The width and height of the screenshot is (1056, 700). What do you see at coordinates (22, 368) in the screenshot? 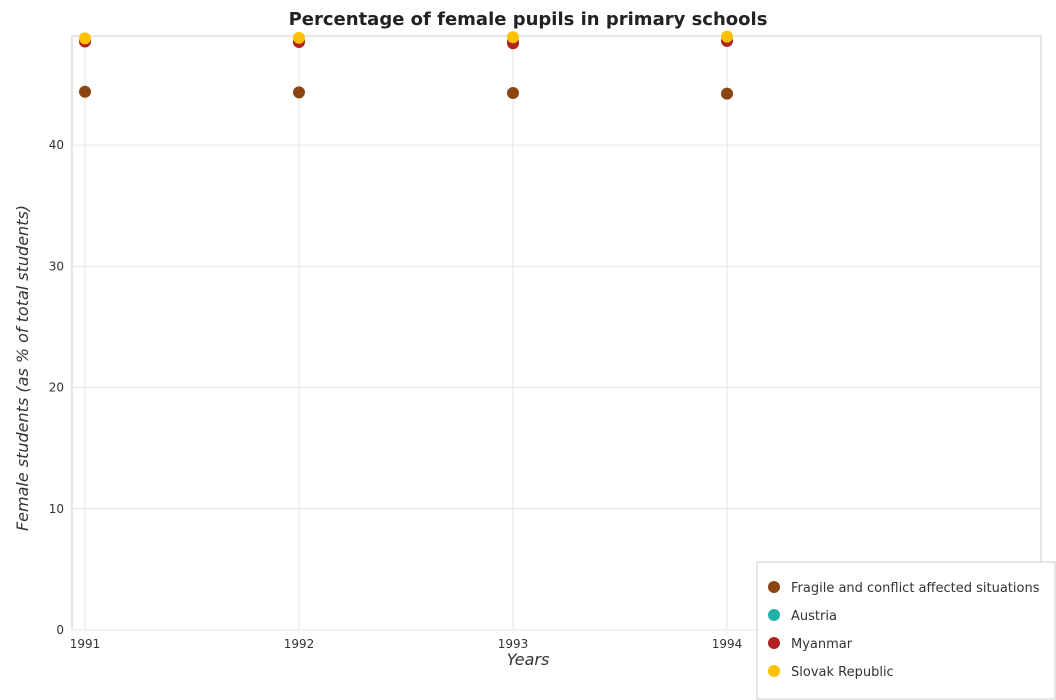
I see `y-axis-label: Female students (as % of total students)` at bounding box center [22, 368].